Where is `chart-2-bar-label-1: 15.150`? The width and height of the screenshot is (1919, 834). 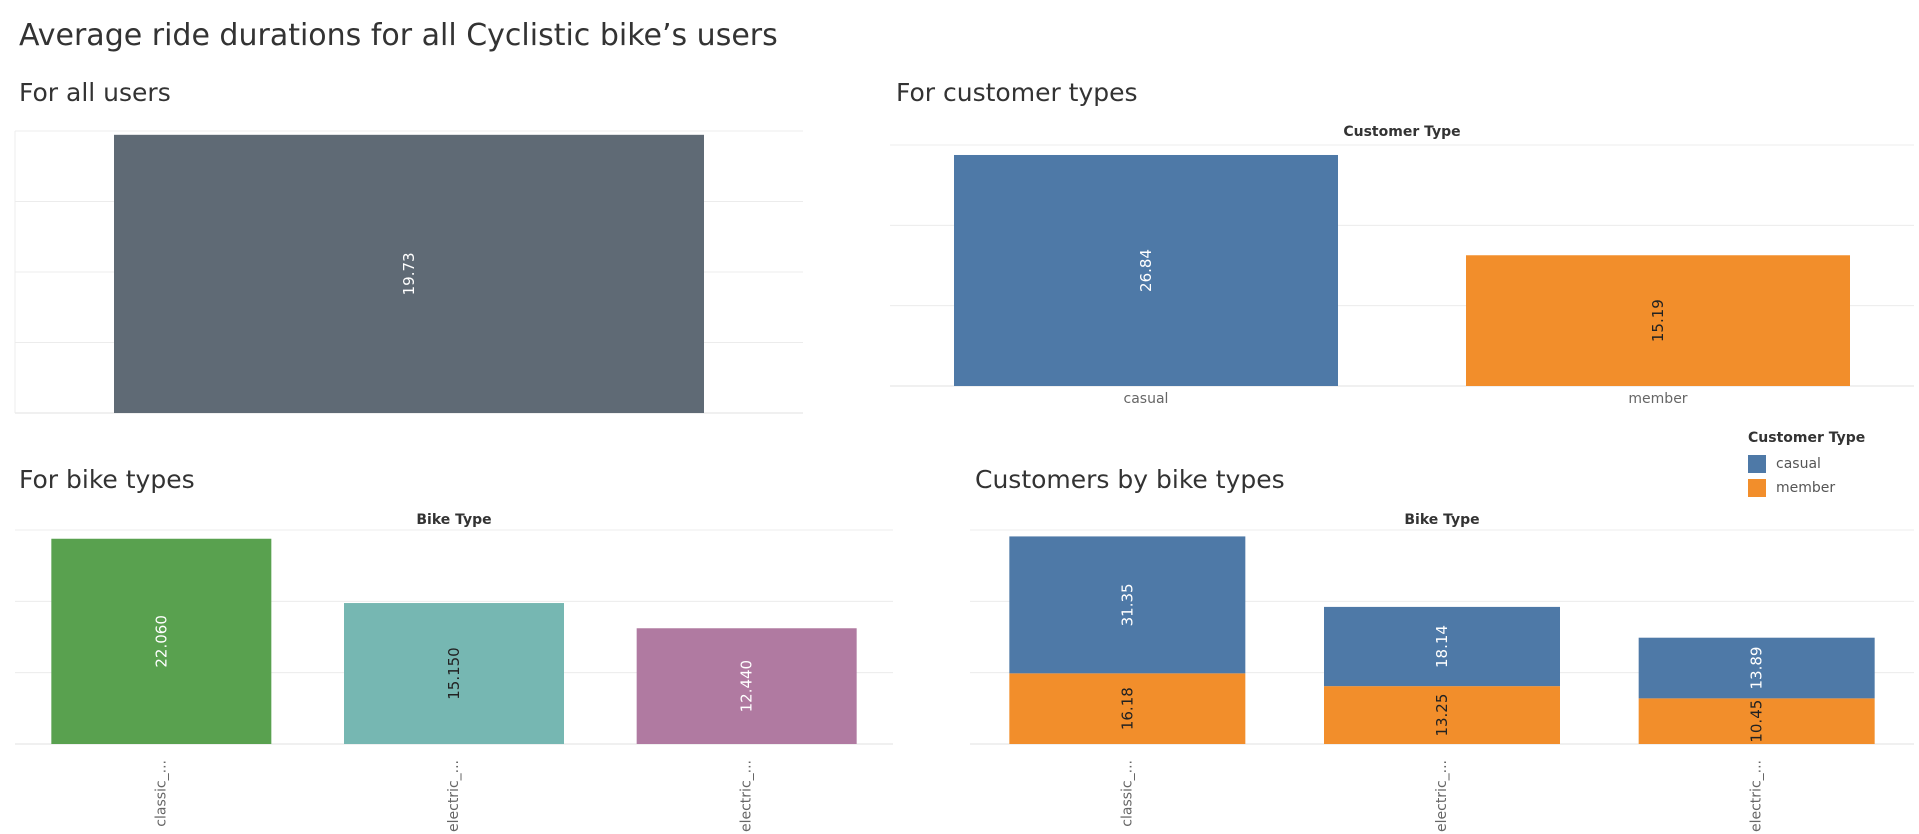
chart-2-bar-label-1: 15.150 is located at coordinates (454, 673).